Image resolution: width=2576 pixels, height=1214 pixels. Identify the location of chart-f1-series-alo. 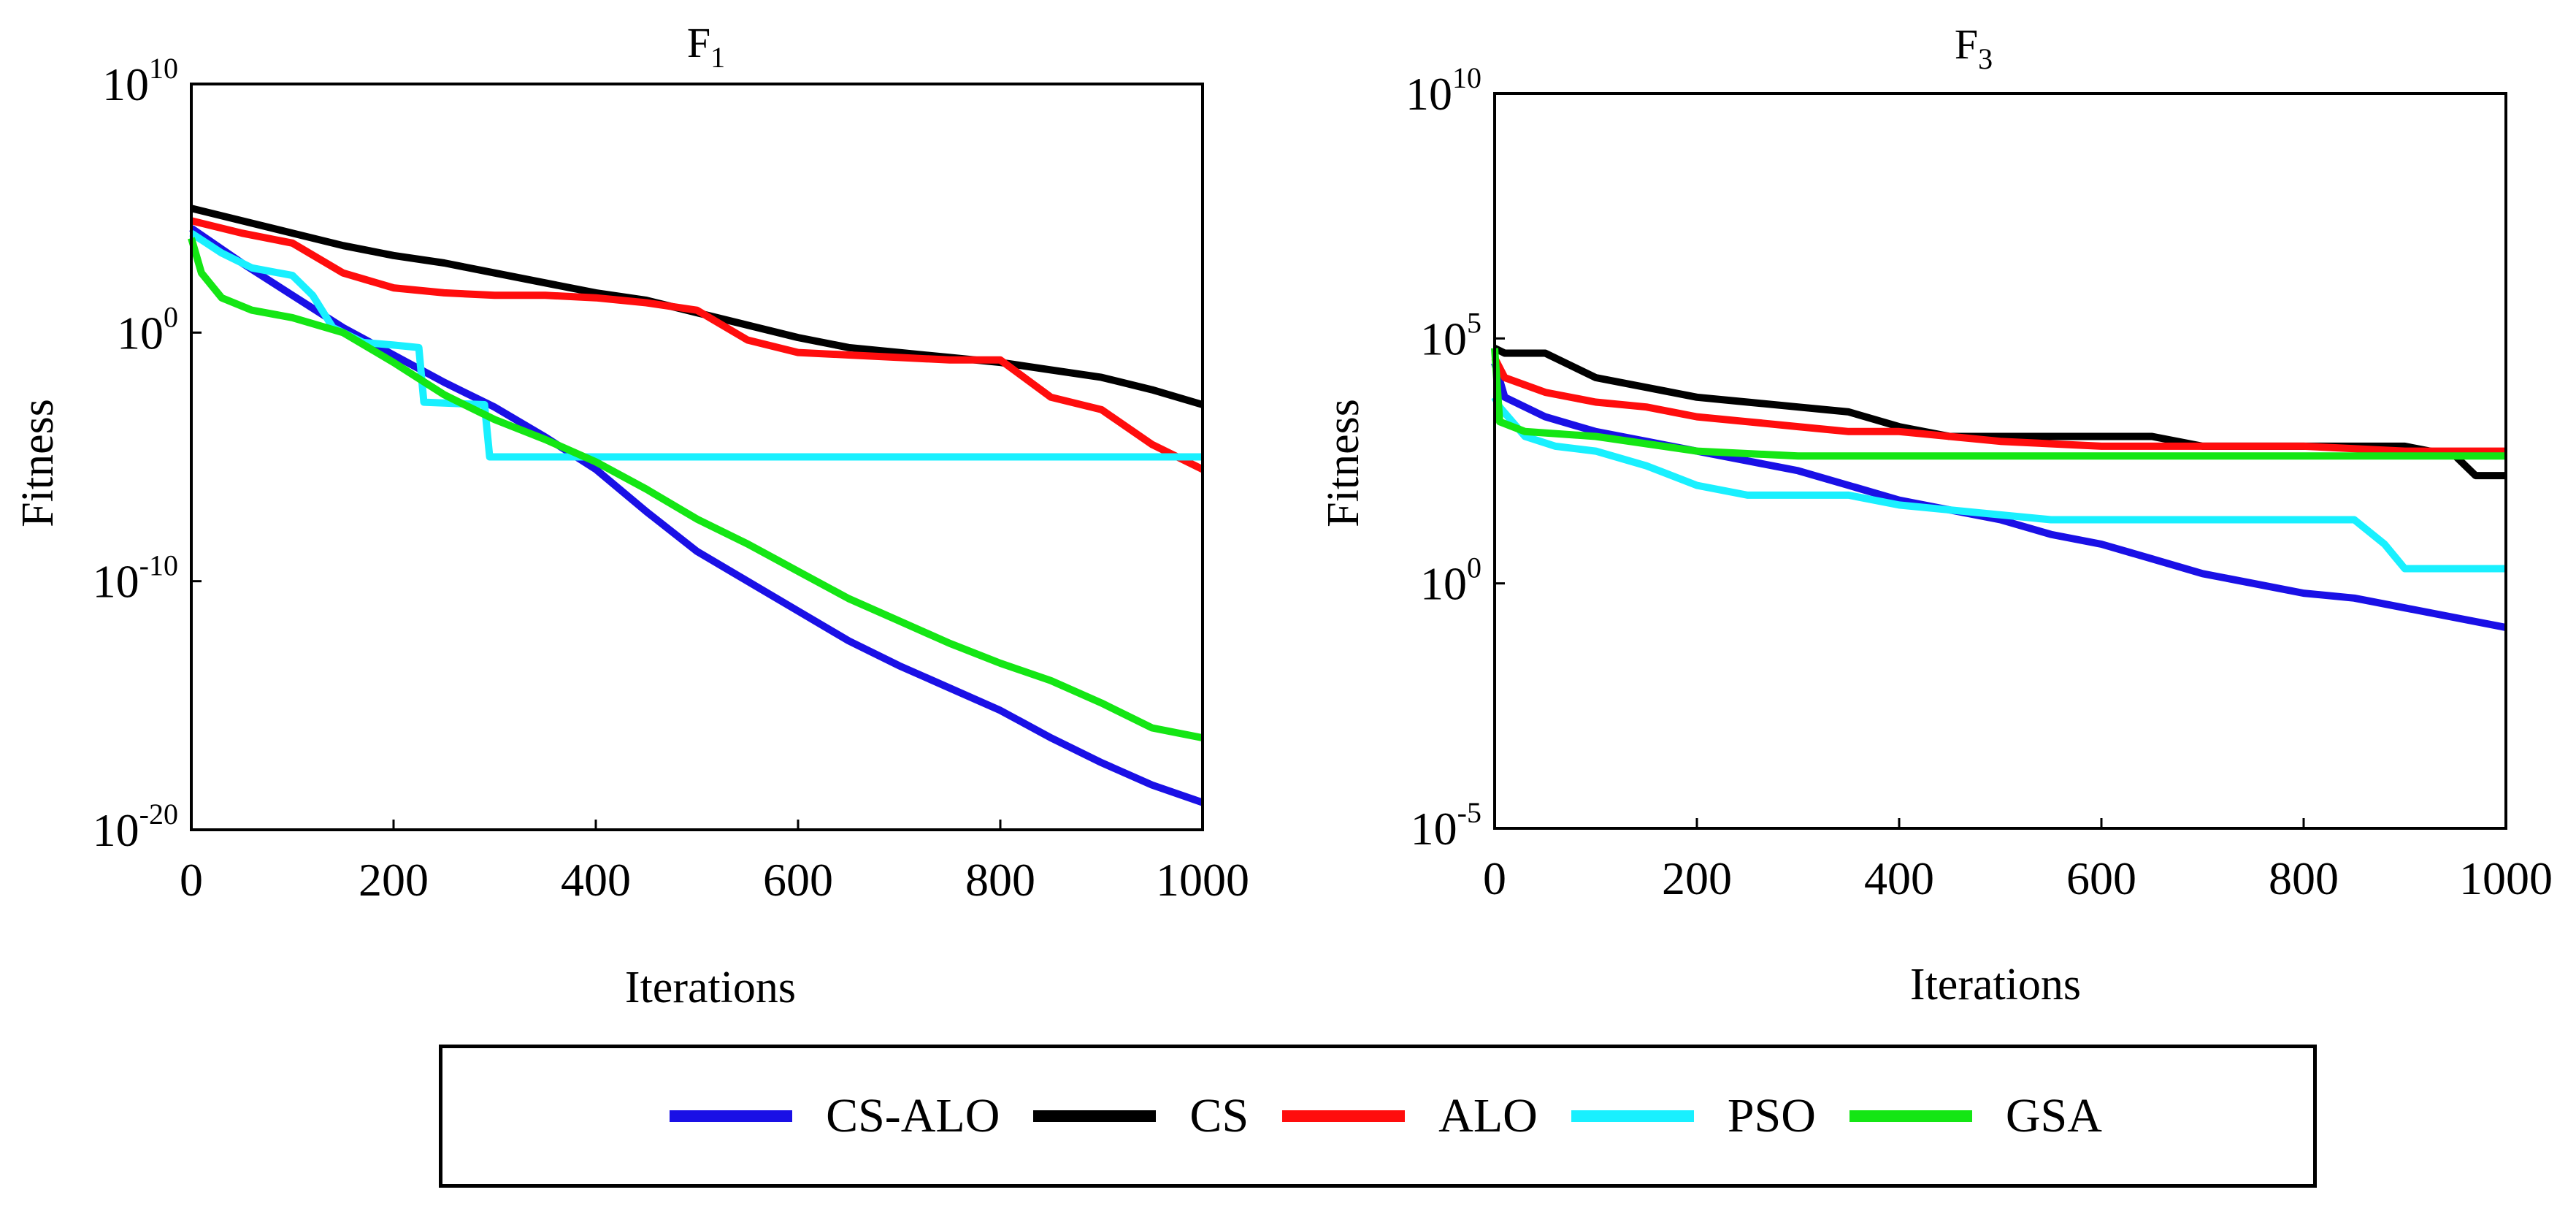
(697, 345).